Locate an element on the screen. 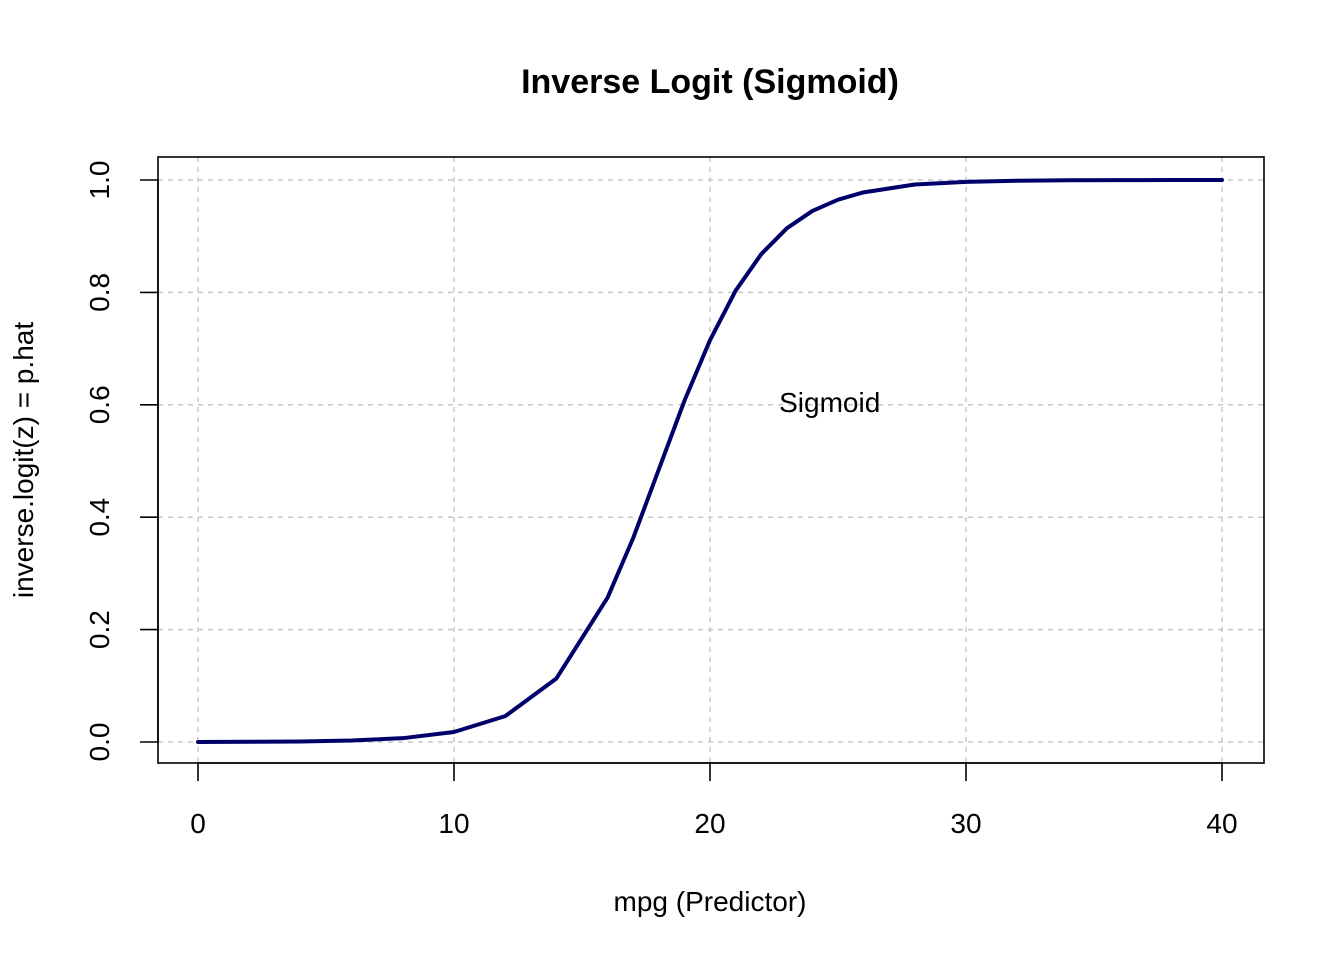 The height and width of the screenshot is (960, 1344). y-axis-label: inverse.logit(z) = p.hat is located at coordinates (23, 460).